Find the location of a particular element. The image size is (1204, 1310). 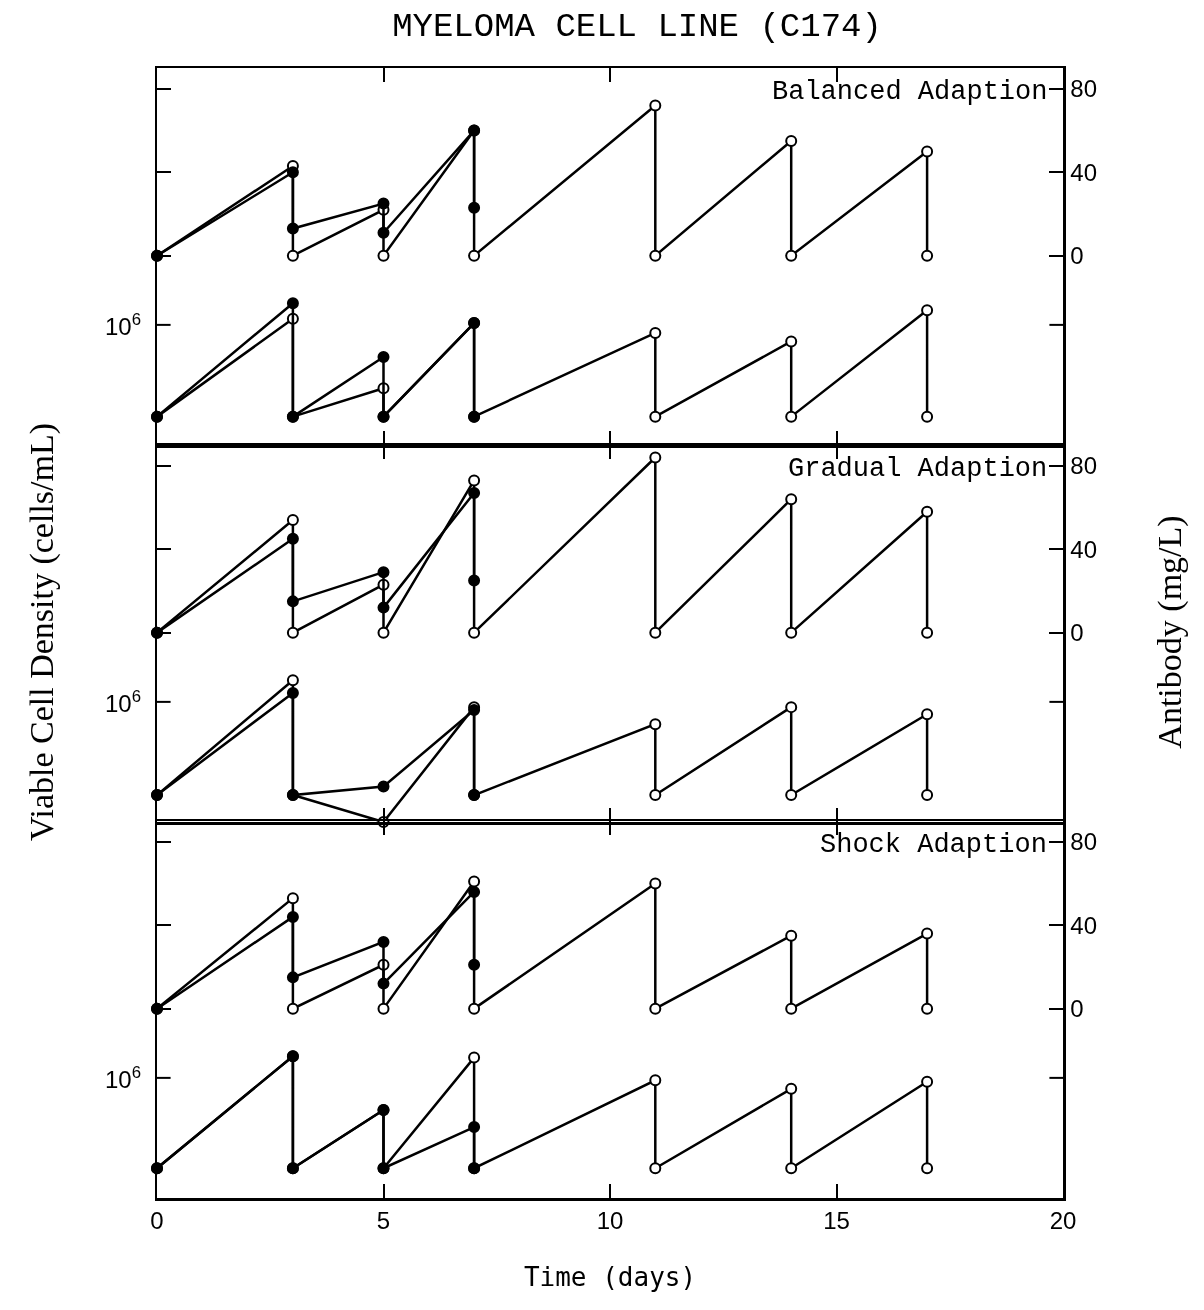

x-tick-label: 10 is located at coordinates (610, 1221).